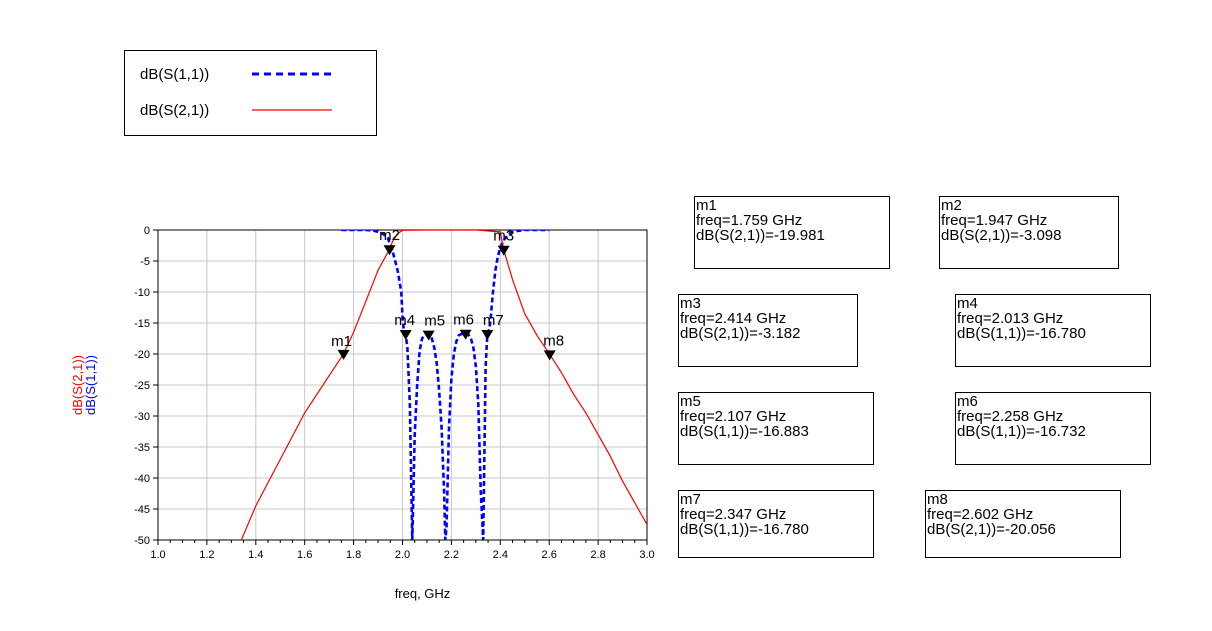 The image size is (1212, 631). I want to click on y-tick-label: -40, so click(142, 479).